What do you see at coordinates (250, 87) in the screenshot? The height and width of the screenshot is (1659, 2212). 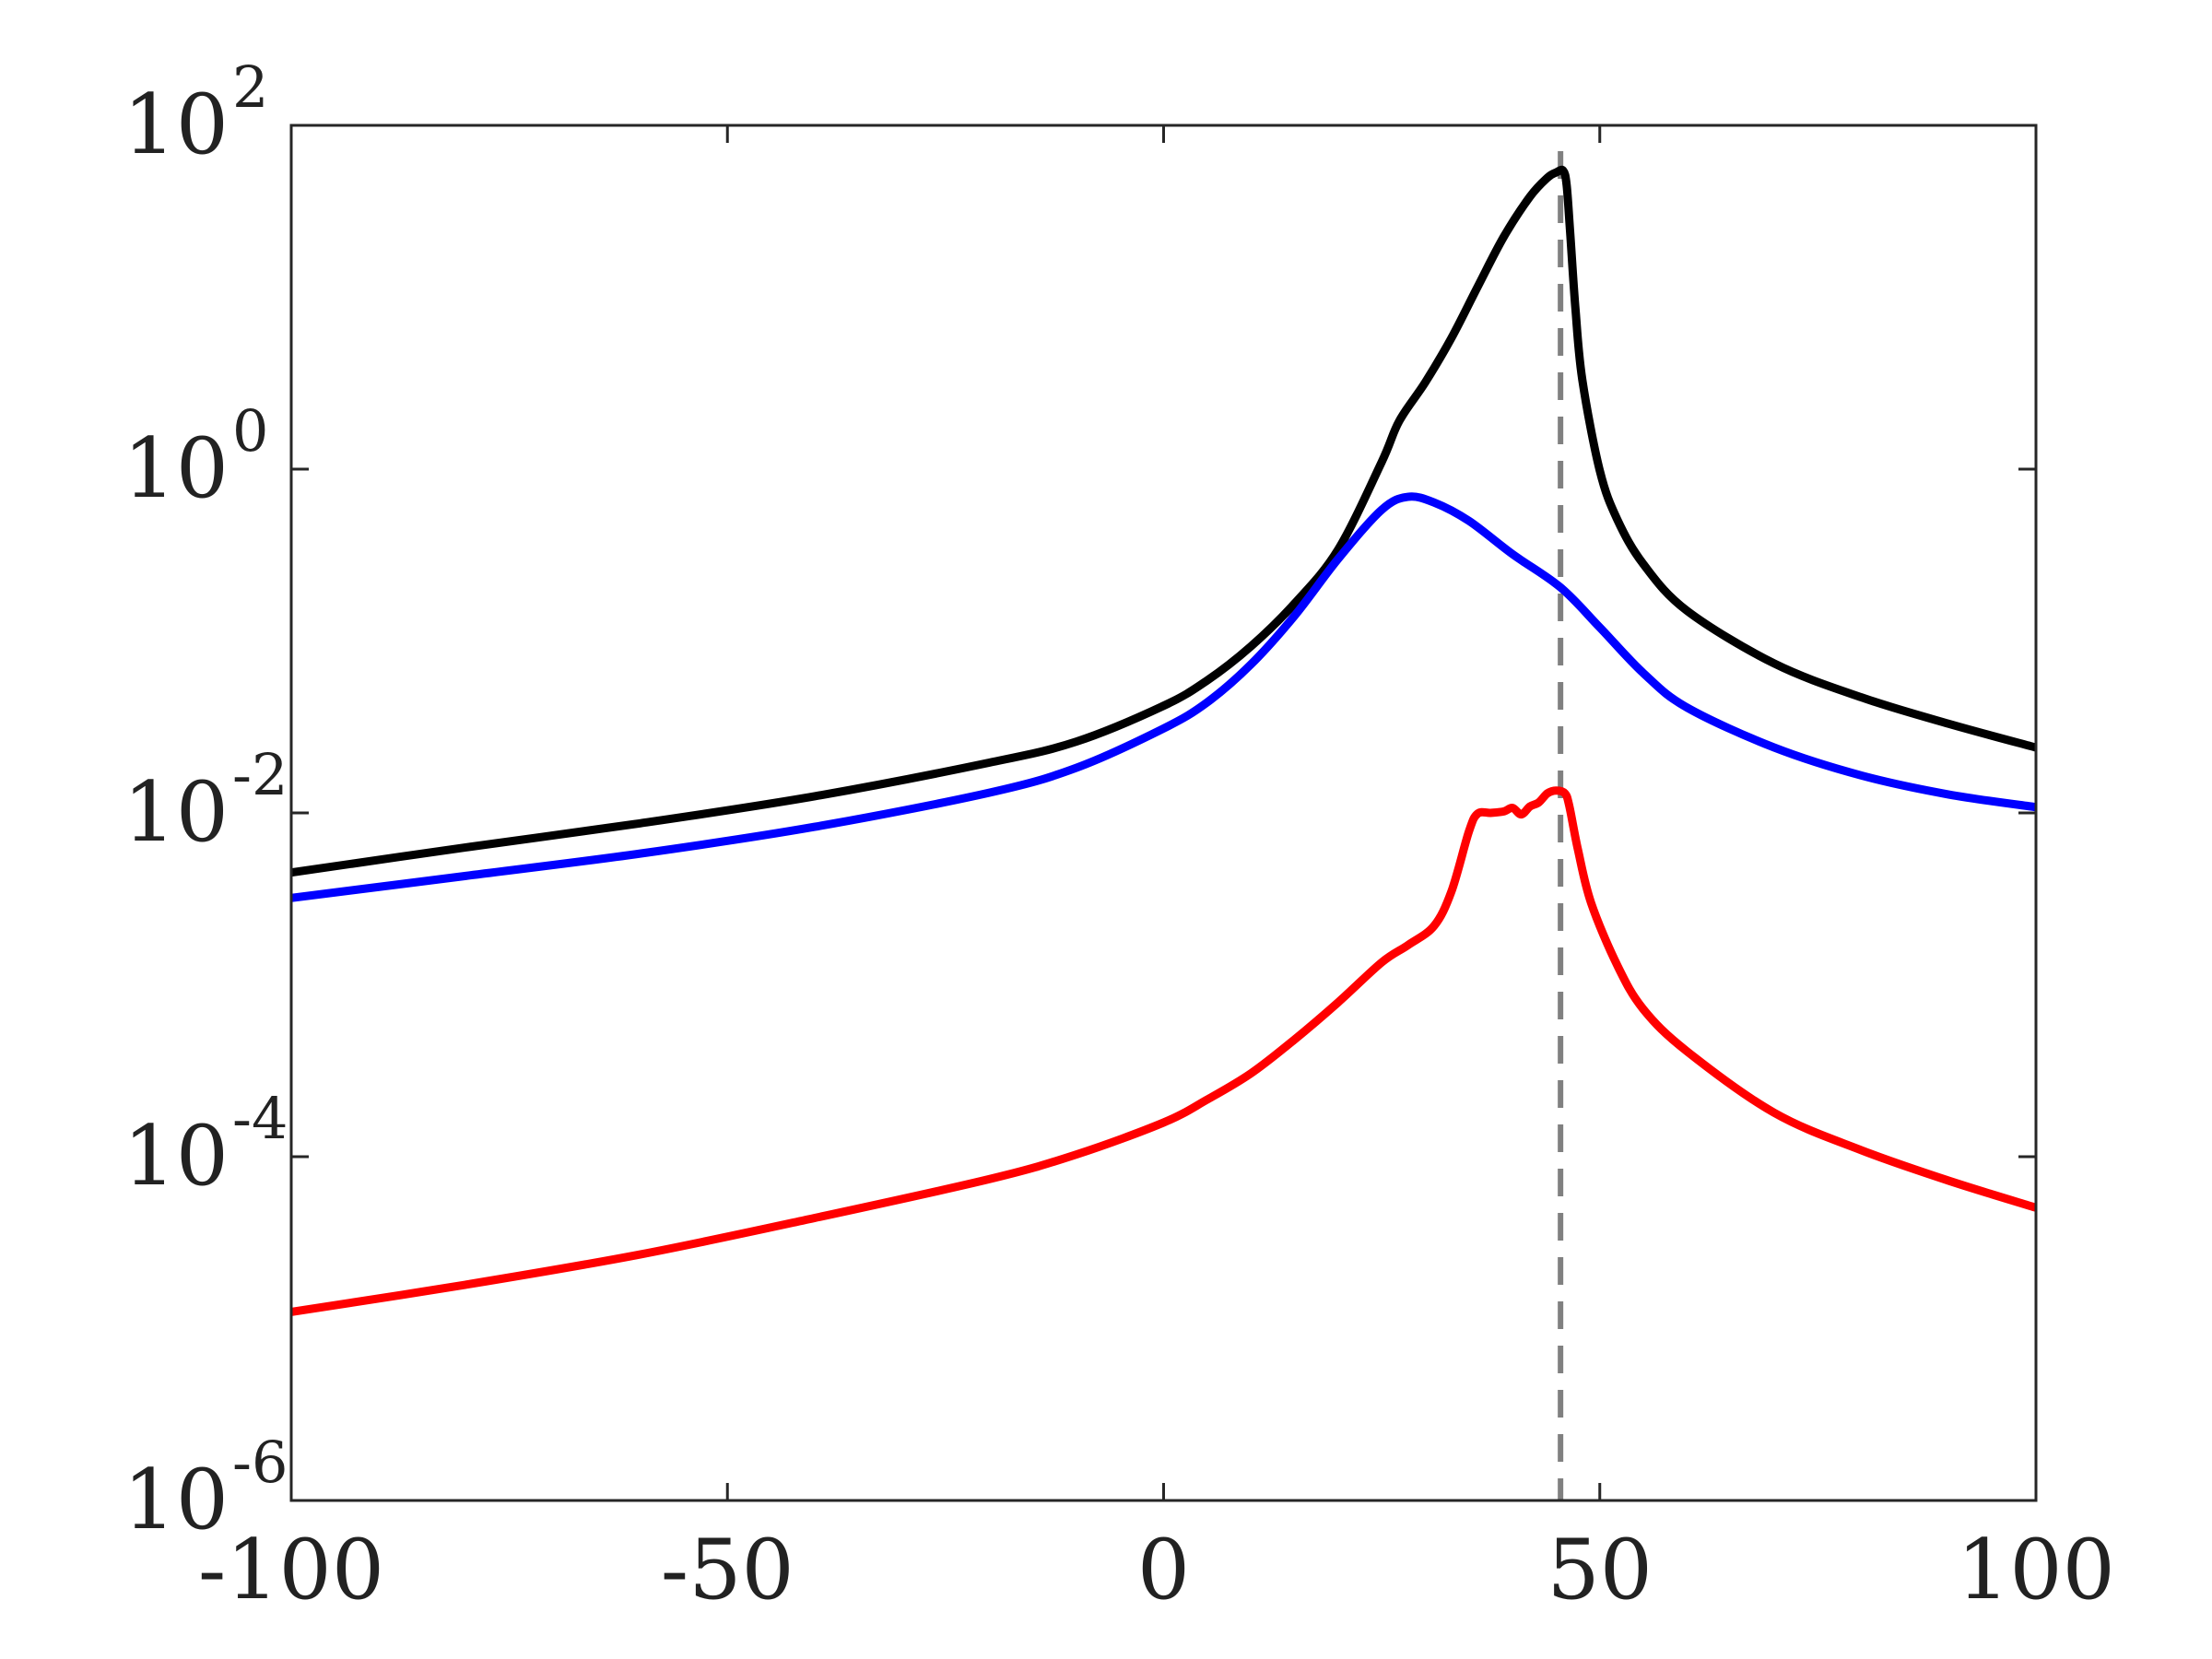 I see `y-tick-label-exponent: 2` at bounding box center [250, 87].